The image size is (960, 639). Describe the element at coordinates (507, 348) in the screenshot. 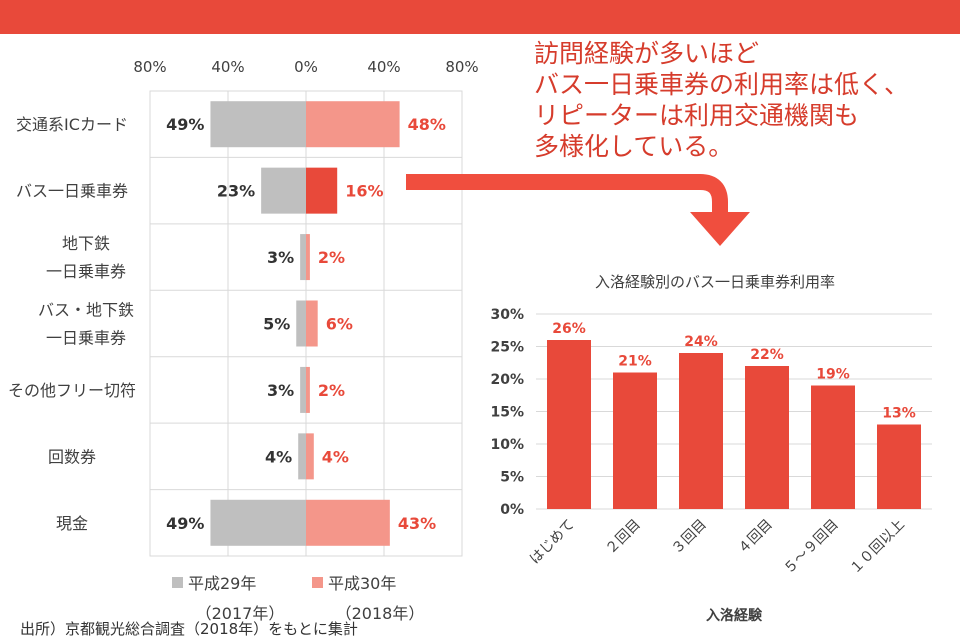

I see `y-tick-label: 25%` at that location.